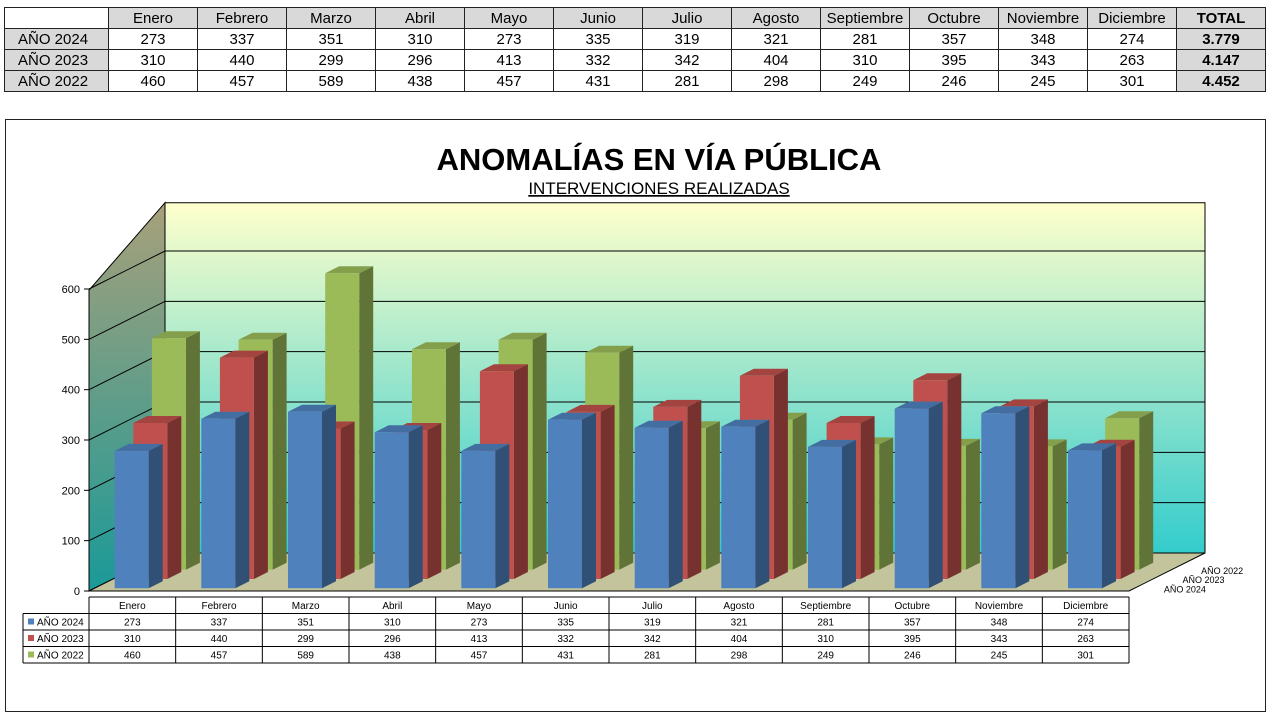  Describe the element at coordinates (1085, 656) in the screenshot. I see `data-label: 301` at that location.